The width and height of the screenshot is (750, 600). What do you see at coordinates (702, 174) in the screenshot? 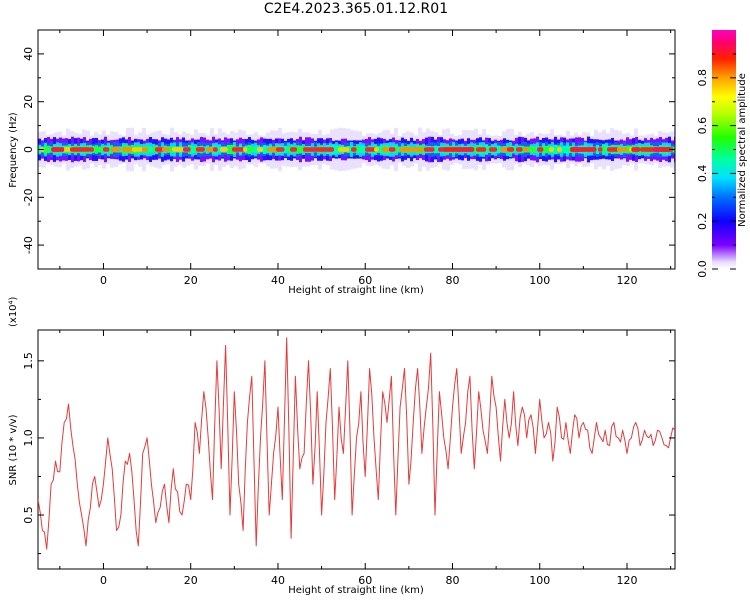
I see `colorbar-tick-label: 0.4` at bounding box center [702, 174].